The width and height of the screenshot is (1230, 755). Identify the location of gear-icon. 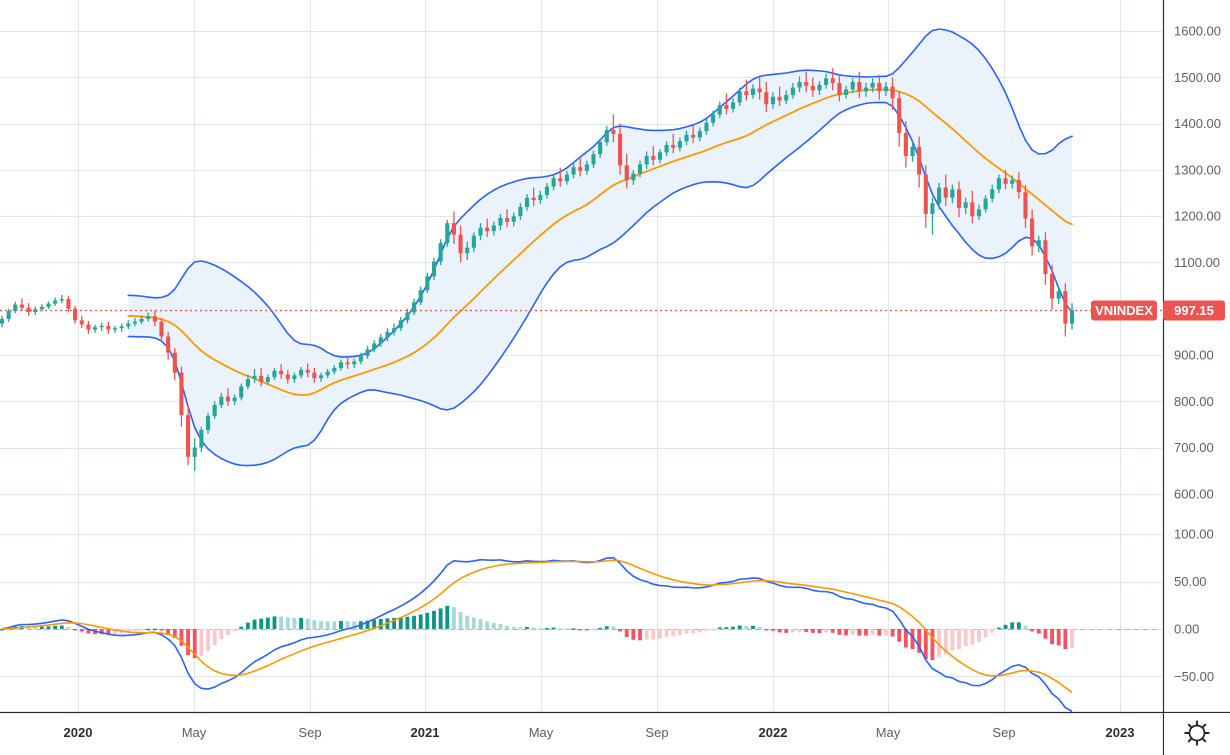
(1197, 733).